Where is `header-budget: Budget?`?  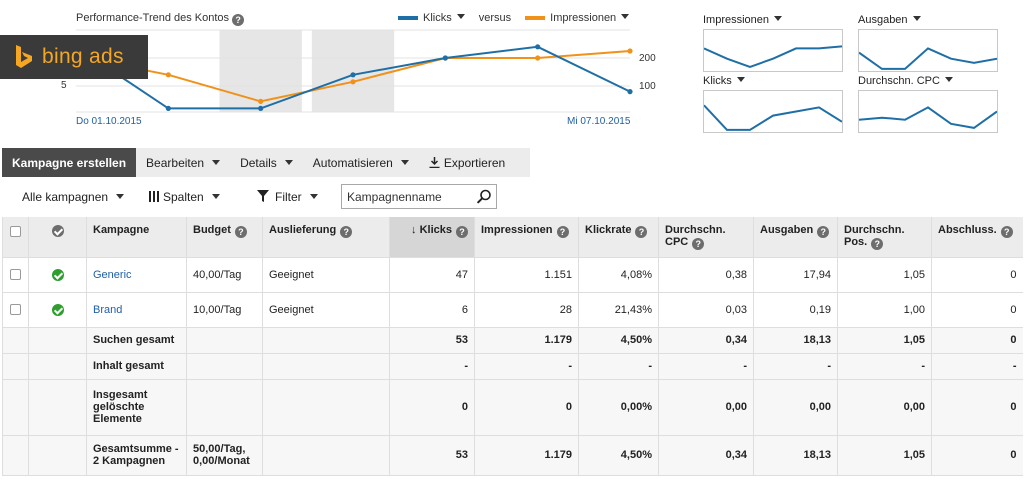
header-budget: Budget? is located at coordinates (224, 237).